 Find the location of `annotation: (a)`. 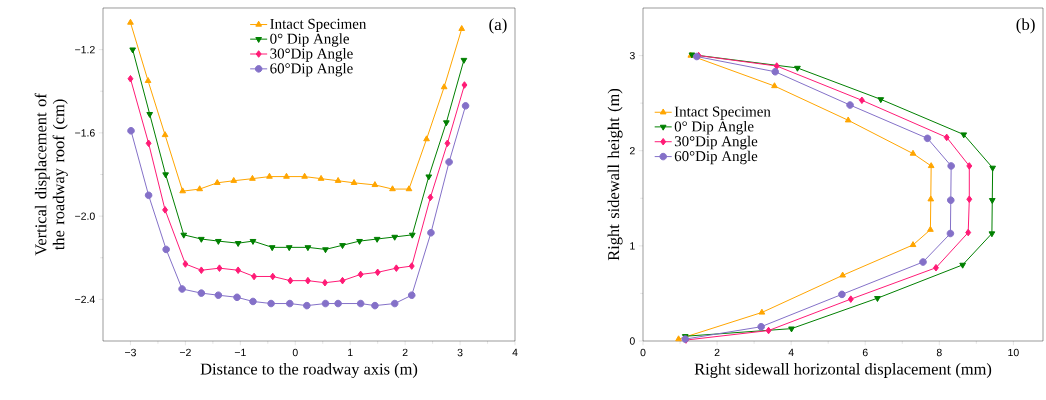

annotation: (a) is located at coordinates (498, 26).